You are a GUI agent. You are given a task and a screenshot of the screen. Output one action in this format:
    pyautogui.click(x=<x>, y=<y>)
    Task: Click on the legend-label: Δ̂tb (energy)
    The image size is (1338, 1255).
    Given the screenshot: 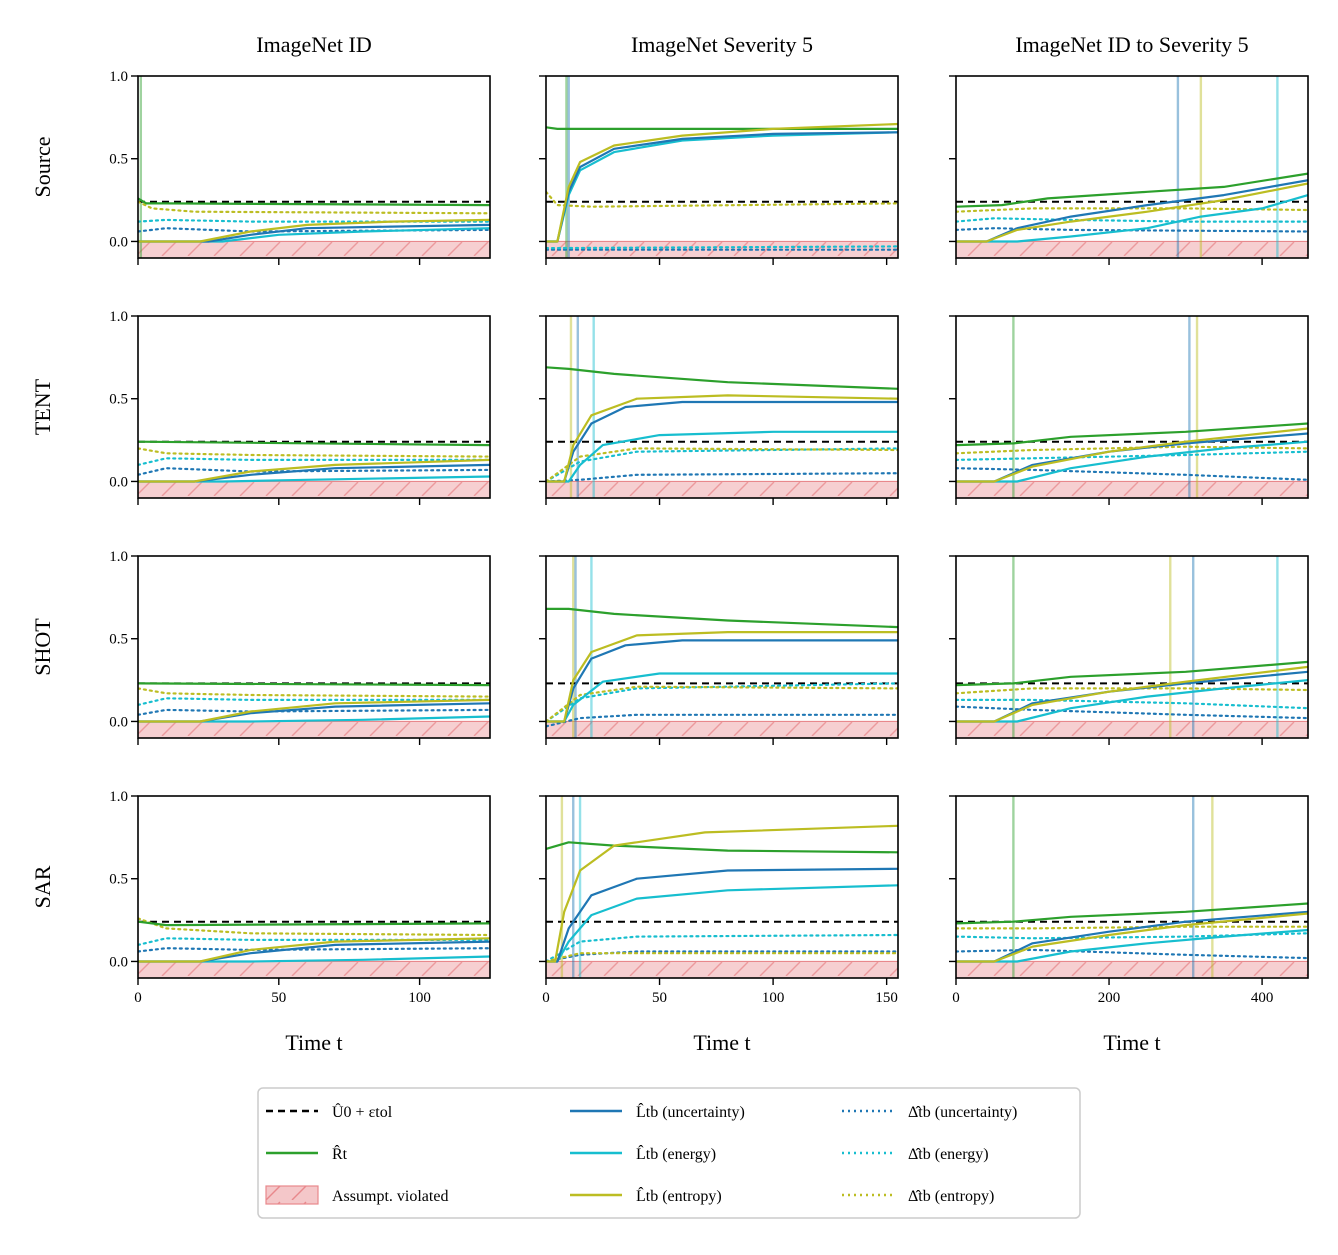 What is the action you would take?
    pyautogui.click(x=948, y=1154)
    